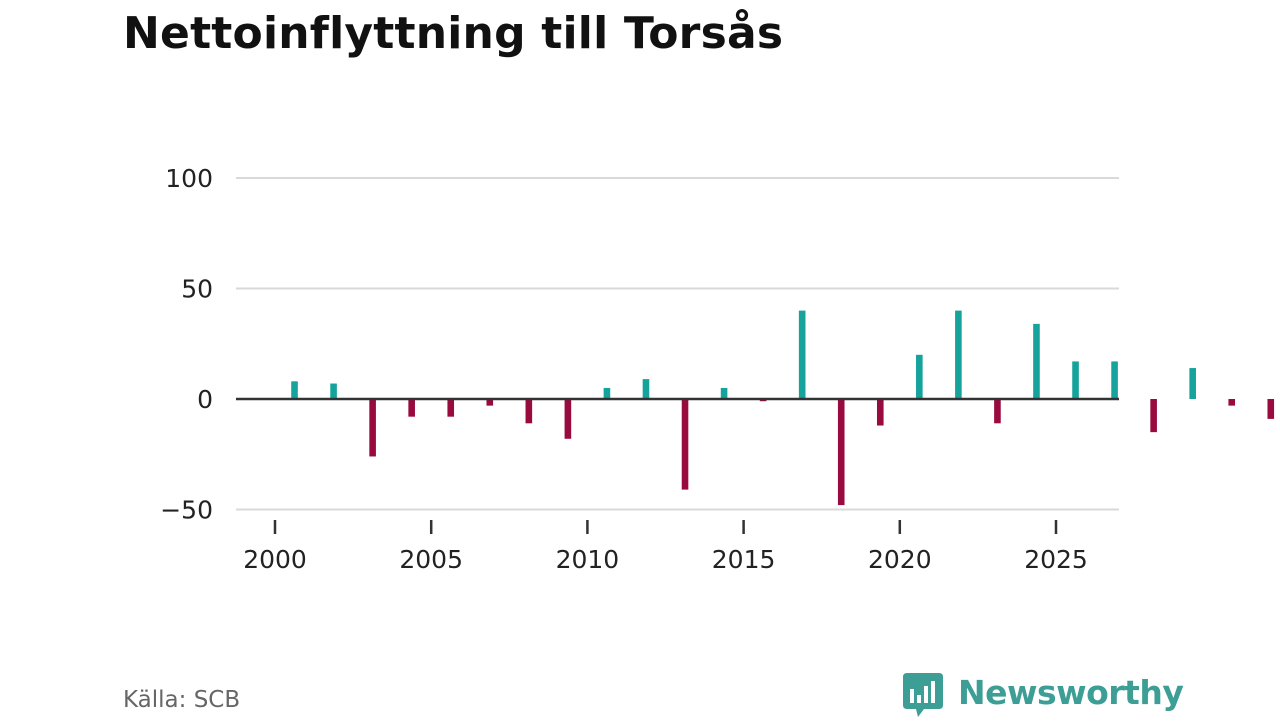 This screenshot has height=723, width=1280. I want to click on y-tick-label: −50, so click(186, 510).